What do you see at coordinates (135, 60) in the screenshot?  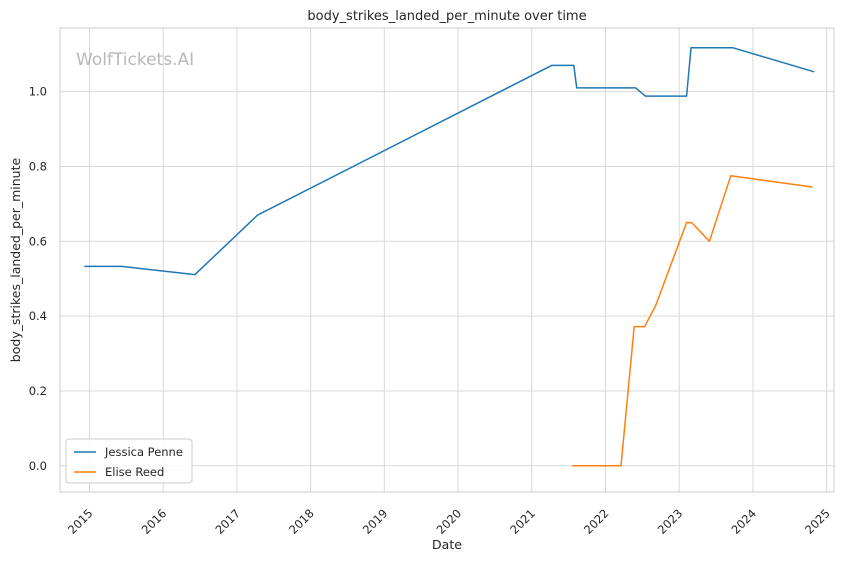 I see `watermark-text: WolfTickets.AI` at bounding box center [135, 60].